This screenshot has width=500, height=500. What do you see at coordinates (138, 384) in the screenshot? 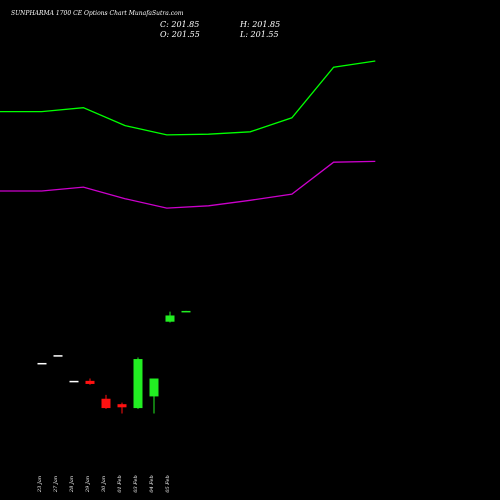
I see `candle-body-01-feb` at bounding box center [138, 384].